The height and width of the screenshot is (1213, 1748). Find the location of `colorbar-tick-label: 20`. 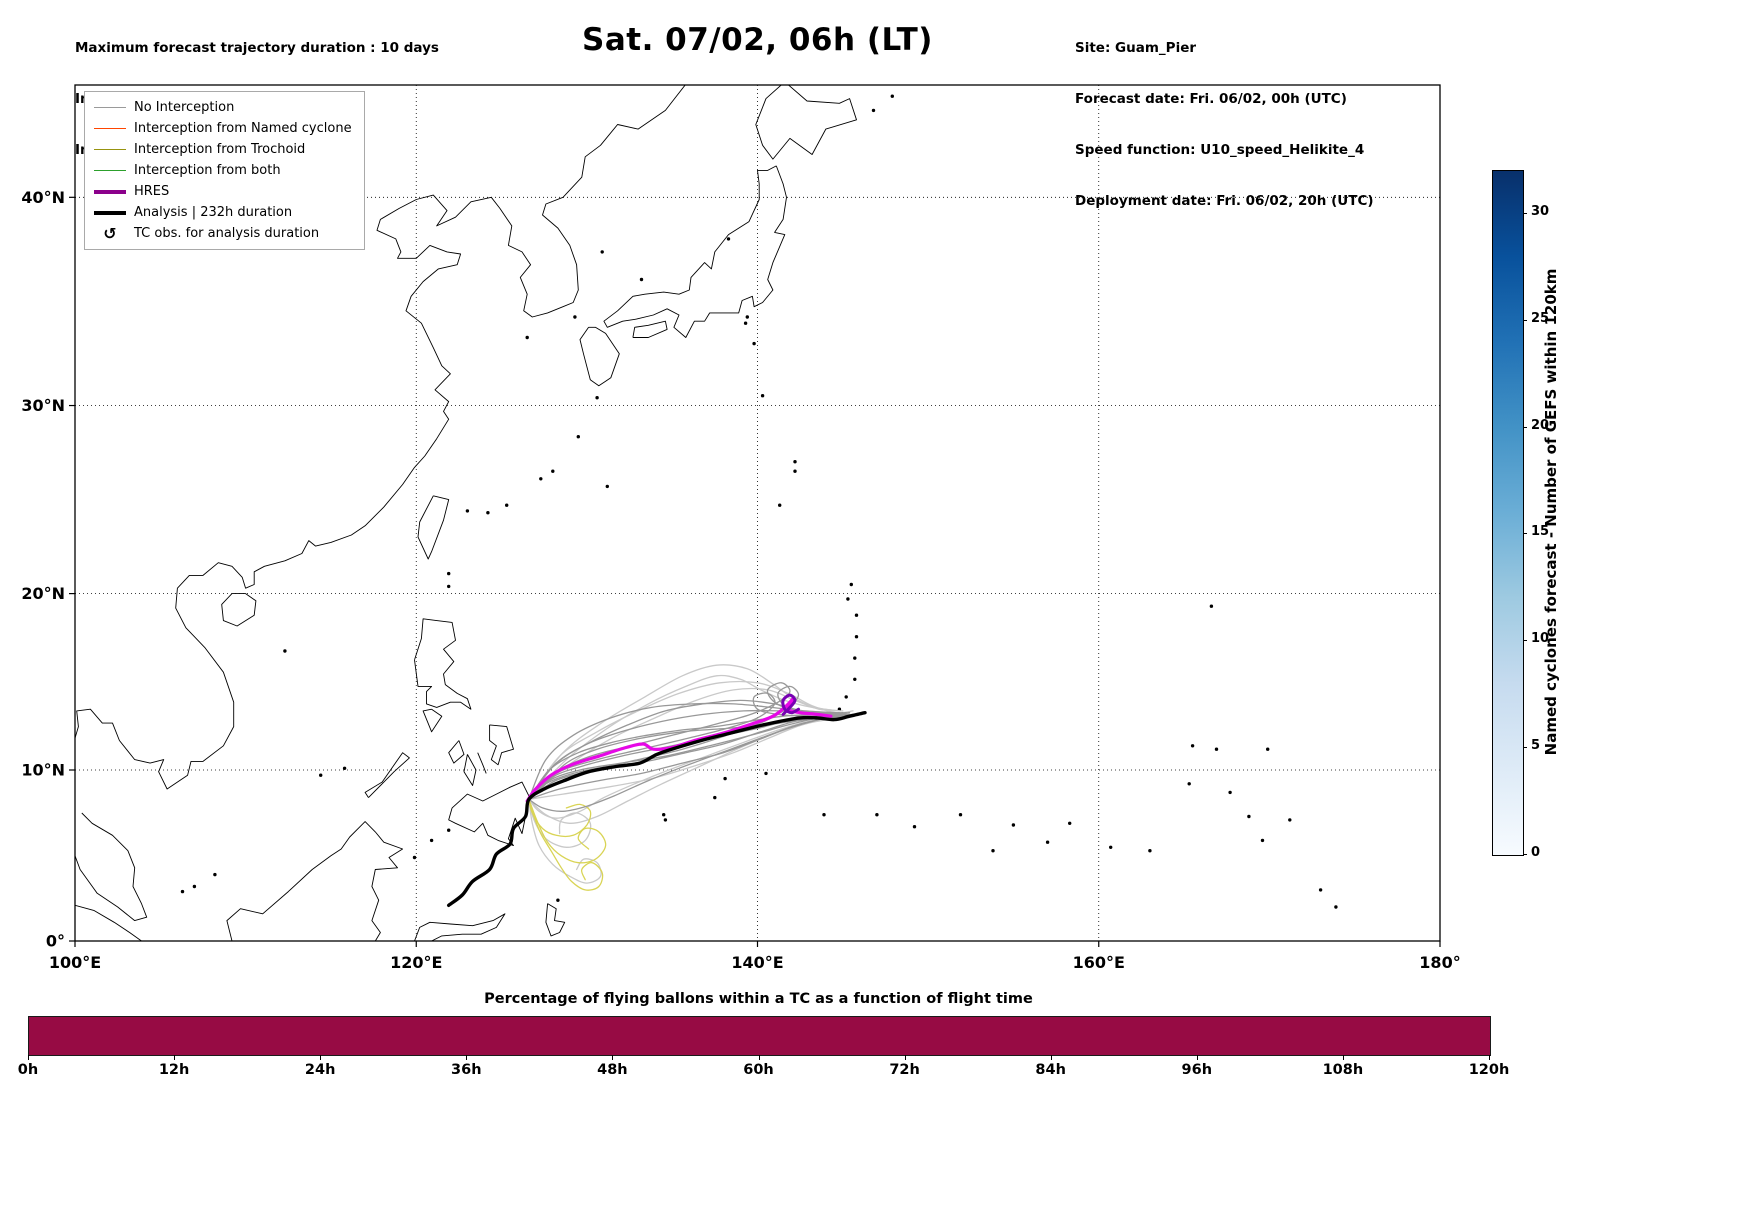

colorbar-tick-label: 20 is located at coordinates (1540, 425).